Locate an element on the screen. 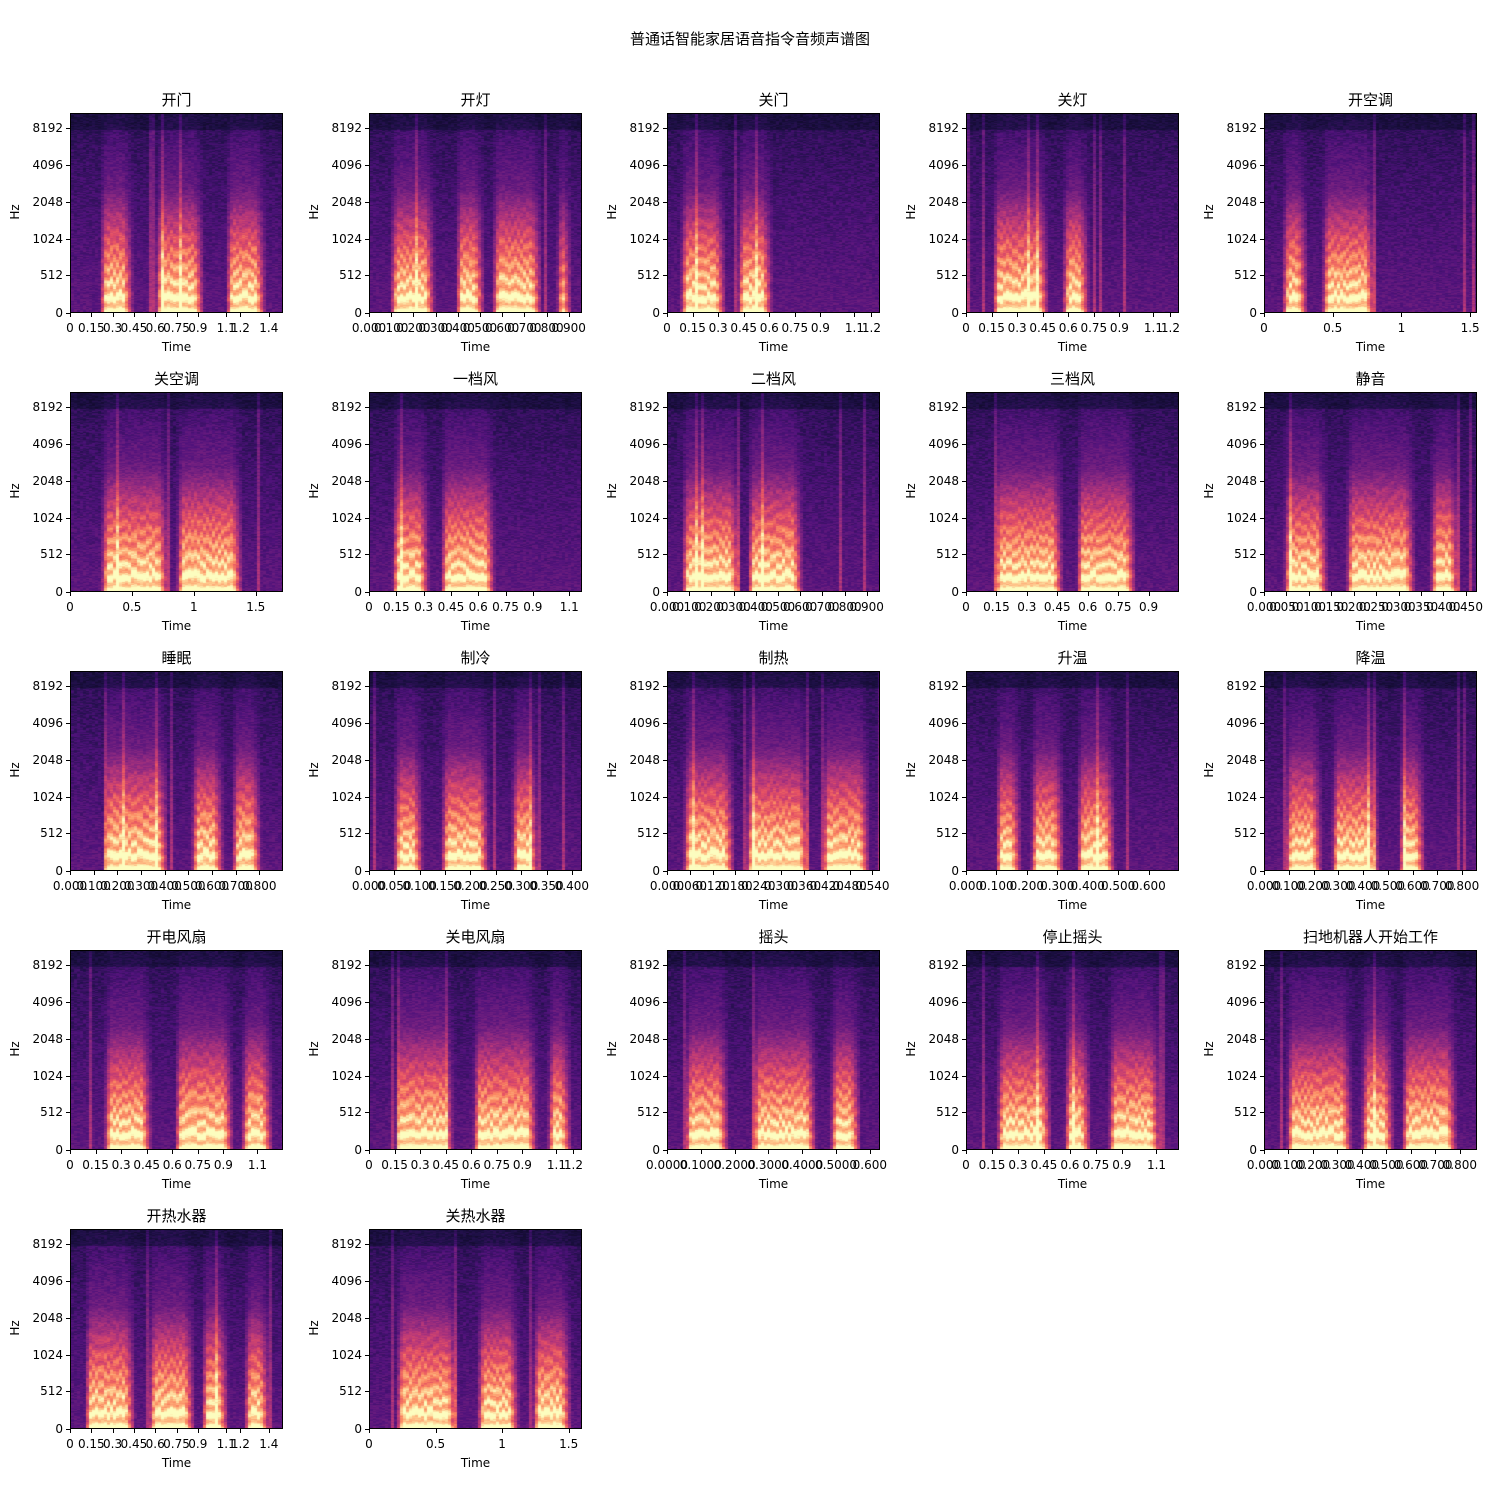 Image resolution: width=1500 pixels, height=1500 pixels. x-tick-label: 0.400 is located at coordinates (572, 886).